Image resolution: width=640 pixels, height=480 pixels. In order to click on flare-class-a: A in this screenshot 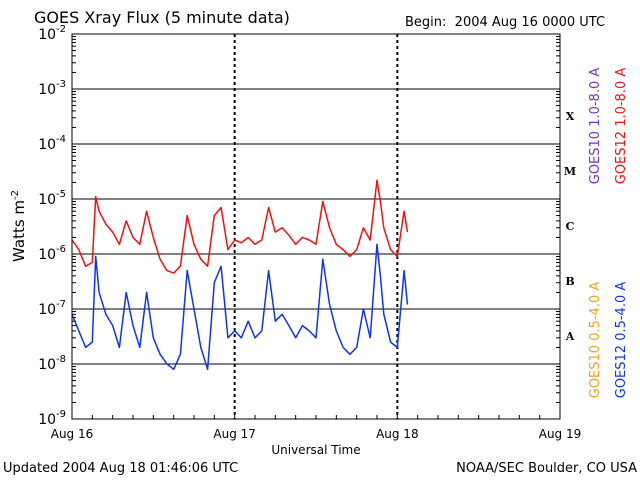, I will do `click(570, 336)`.